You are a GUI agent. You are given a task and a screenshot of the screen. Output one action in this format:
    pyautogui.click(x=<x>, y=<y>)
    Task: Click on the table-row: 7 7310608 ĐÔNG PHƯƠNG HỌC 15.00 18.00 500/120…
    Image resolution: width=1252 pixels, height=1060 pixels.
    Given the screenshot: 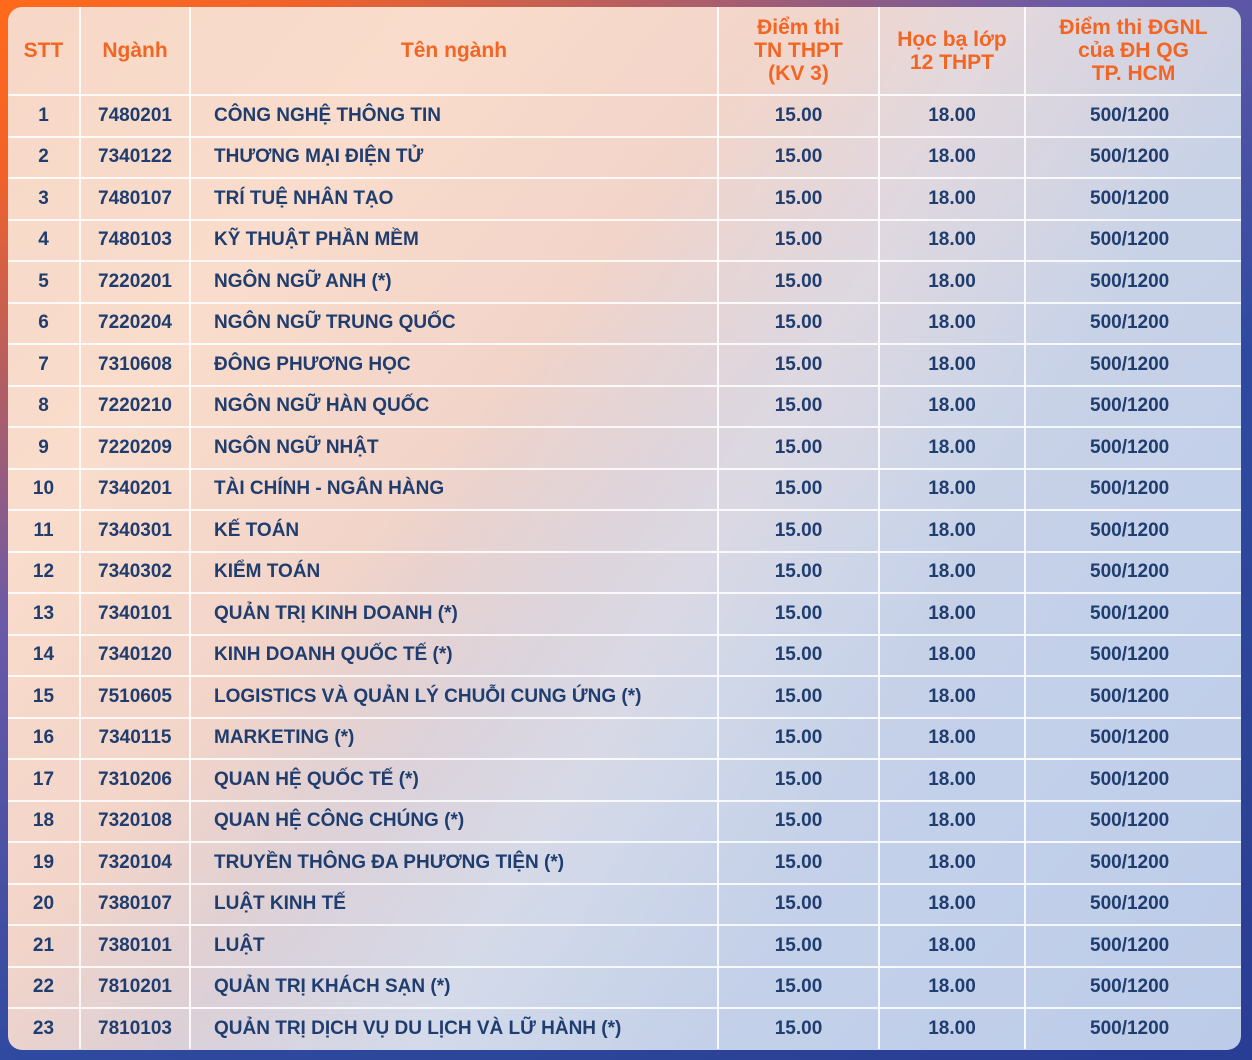 What is the action you would take?
    pyautogui.click(x=624, y=365)
    